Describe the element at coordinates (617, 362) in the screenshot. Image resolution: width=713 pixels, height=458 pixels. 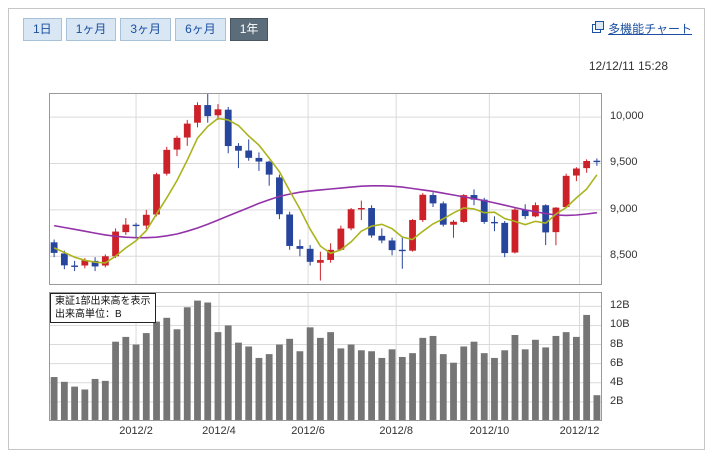
I see `volume-tick-label: 6B` at that location.